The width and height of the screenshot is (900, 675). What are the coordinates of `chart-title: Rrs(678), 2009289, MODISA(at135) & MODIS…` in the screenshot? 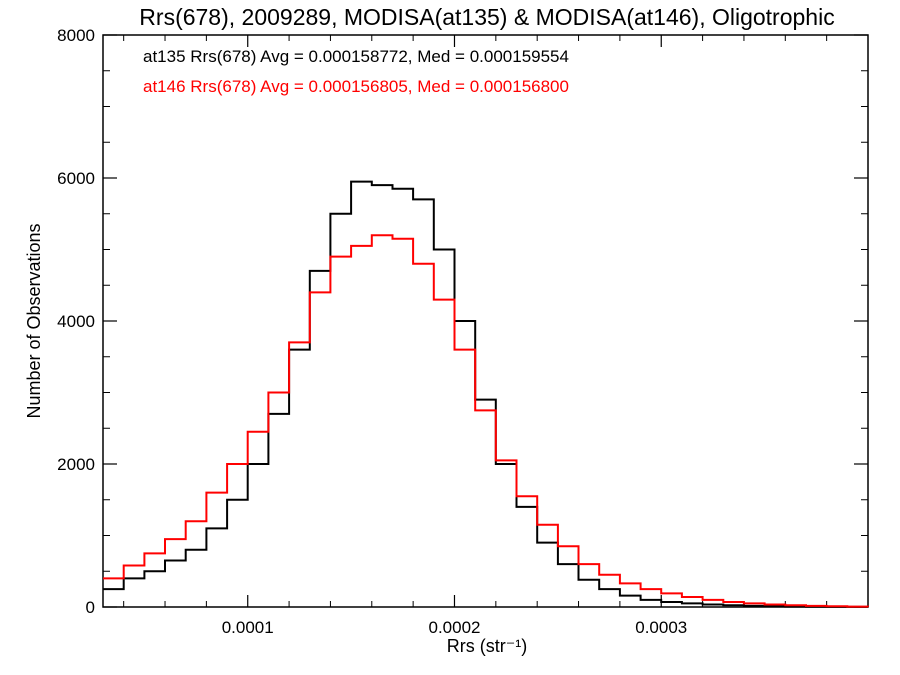 It's located at (486, 17).